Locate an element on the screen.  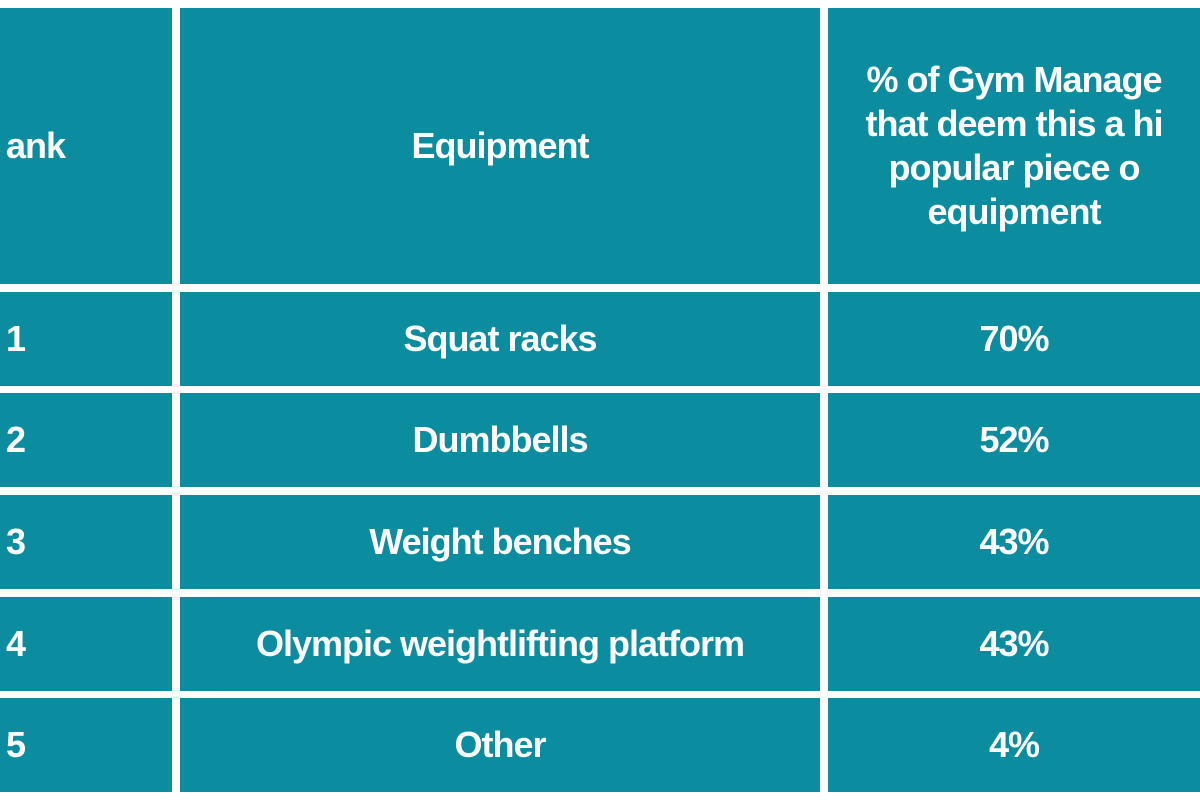
header-line: equipment is located at coordinates (1014, 211).